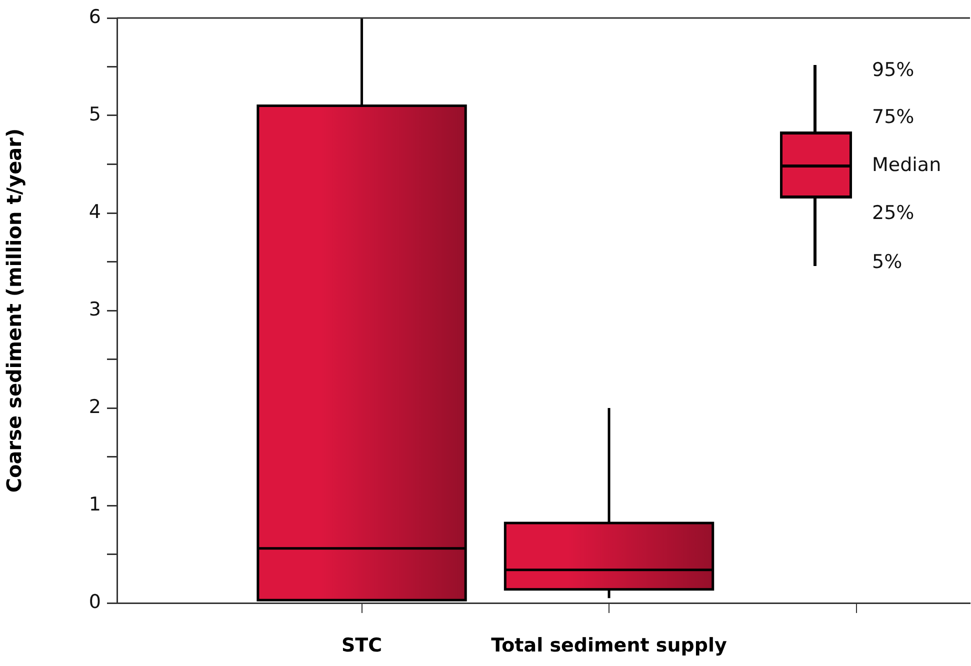 The width and height of the screenshot is (971, 666). I want to click on annotation: 95%, so click(893, 70).